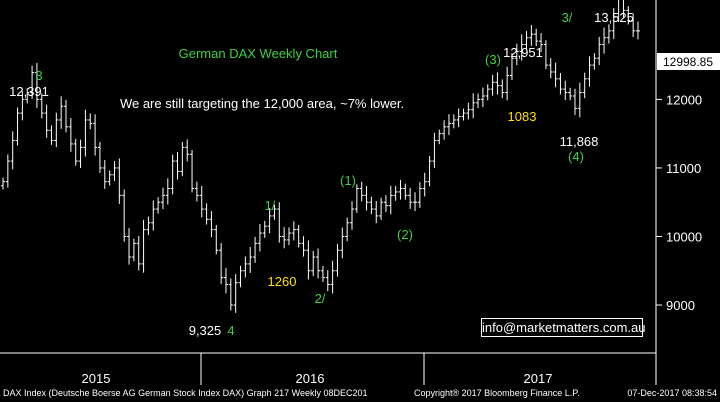  What do you see at coordinates (680, 305) in the screenshot?
I see `y-tick-label: 9000` at bounding box center [680, 305].